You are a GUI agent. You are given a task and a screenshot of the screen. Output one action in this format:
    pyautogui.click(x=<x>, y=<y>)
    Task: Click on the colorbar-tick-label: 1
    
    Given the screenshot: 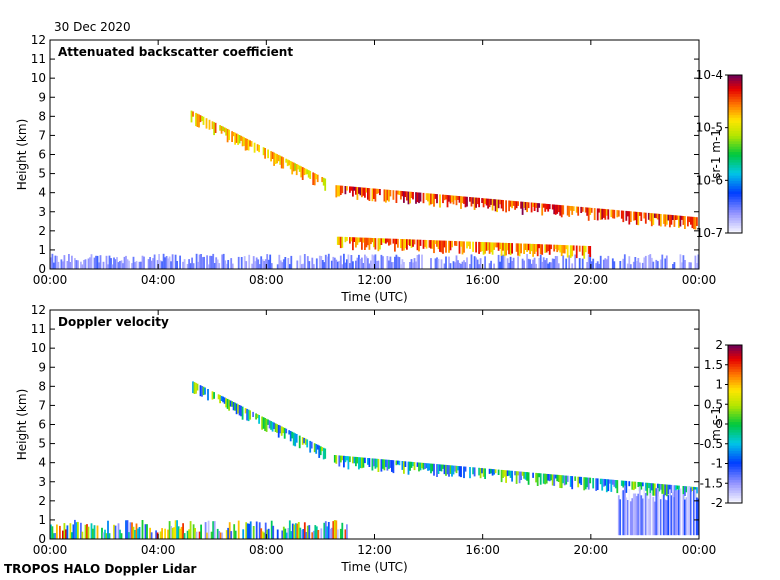 What is the action you would take?
    pyautogui.click(x=719, y=385)
    